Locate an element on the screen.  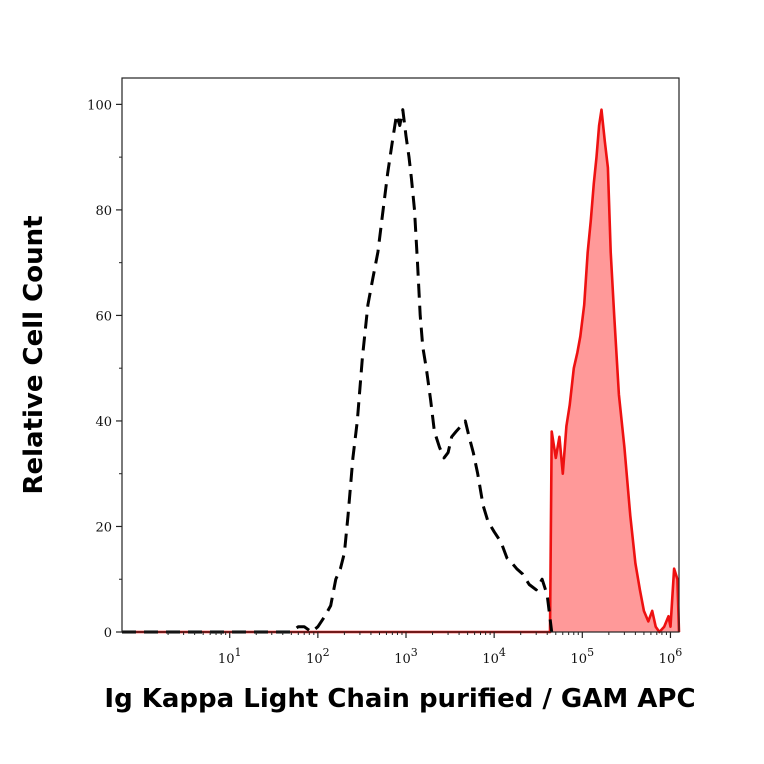
y-tick-label: 20 is located at coordinates (103, 527).